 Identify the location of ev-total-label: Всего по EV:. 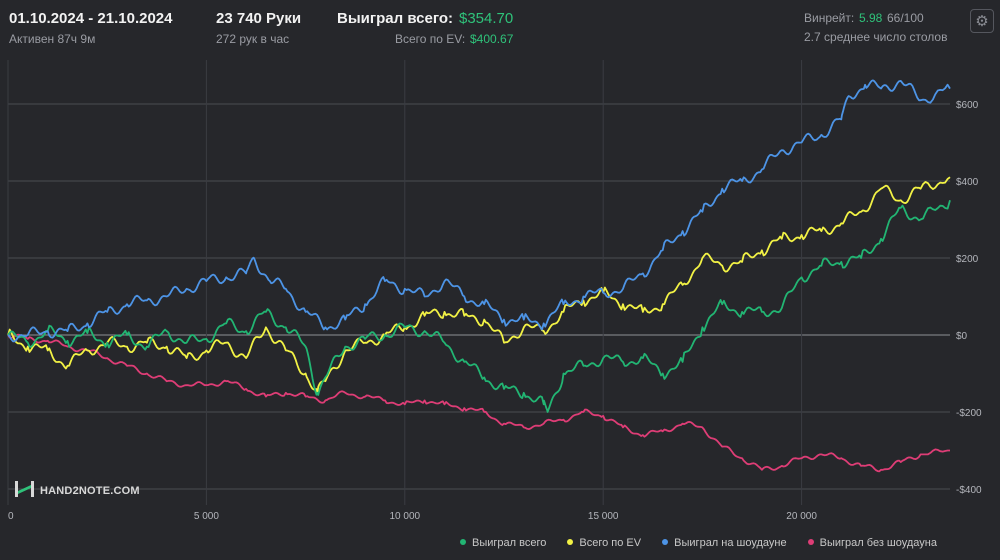
(430, 39).